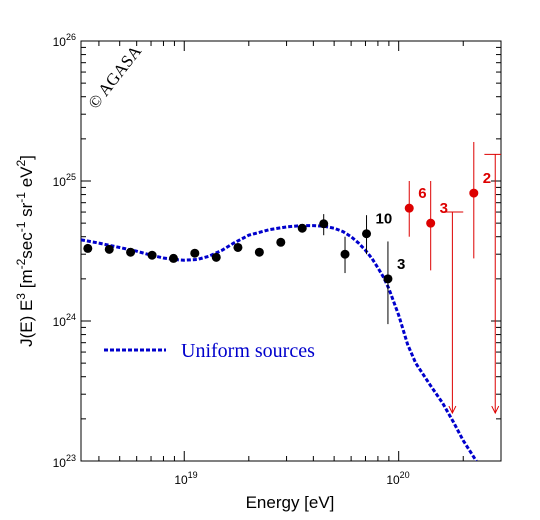 The width and height of the screenshot is (540, 520). What do you see at coordinates (248, 351) in the screenshot?
I see `legend-label: Uniform sources` at bounding box center [248, 351].